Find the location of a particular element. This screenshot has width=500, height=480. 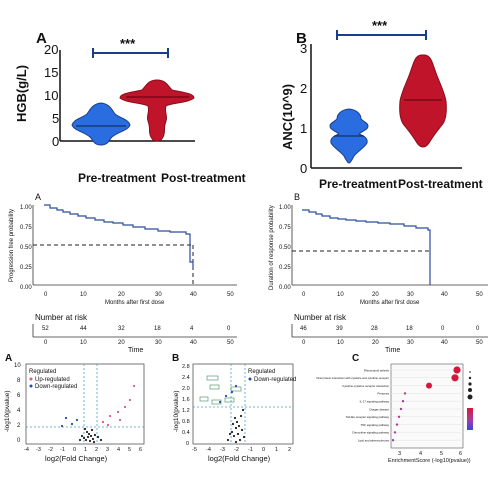

y-tick-label: 1.00 is located at coordinates (26, 208).